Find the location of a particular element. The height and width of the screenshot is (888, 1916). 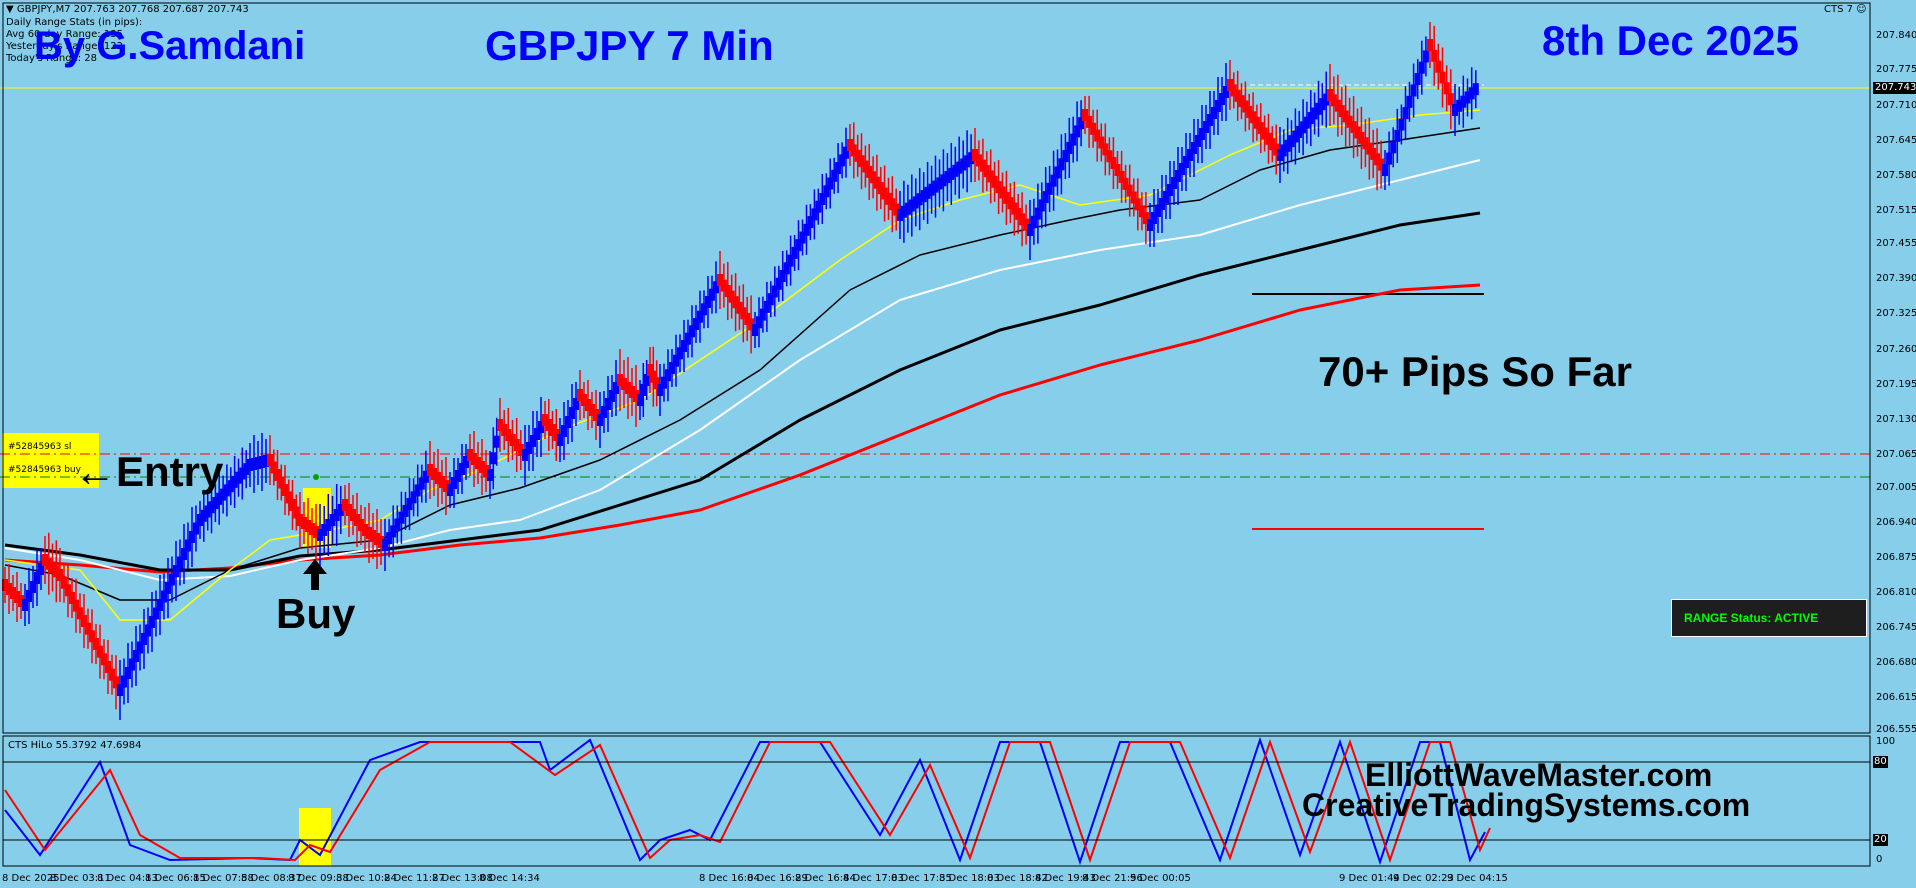

today-range: Today's Range: 28 is located at coordinates (52, 58).